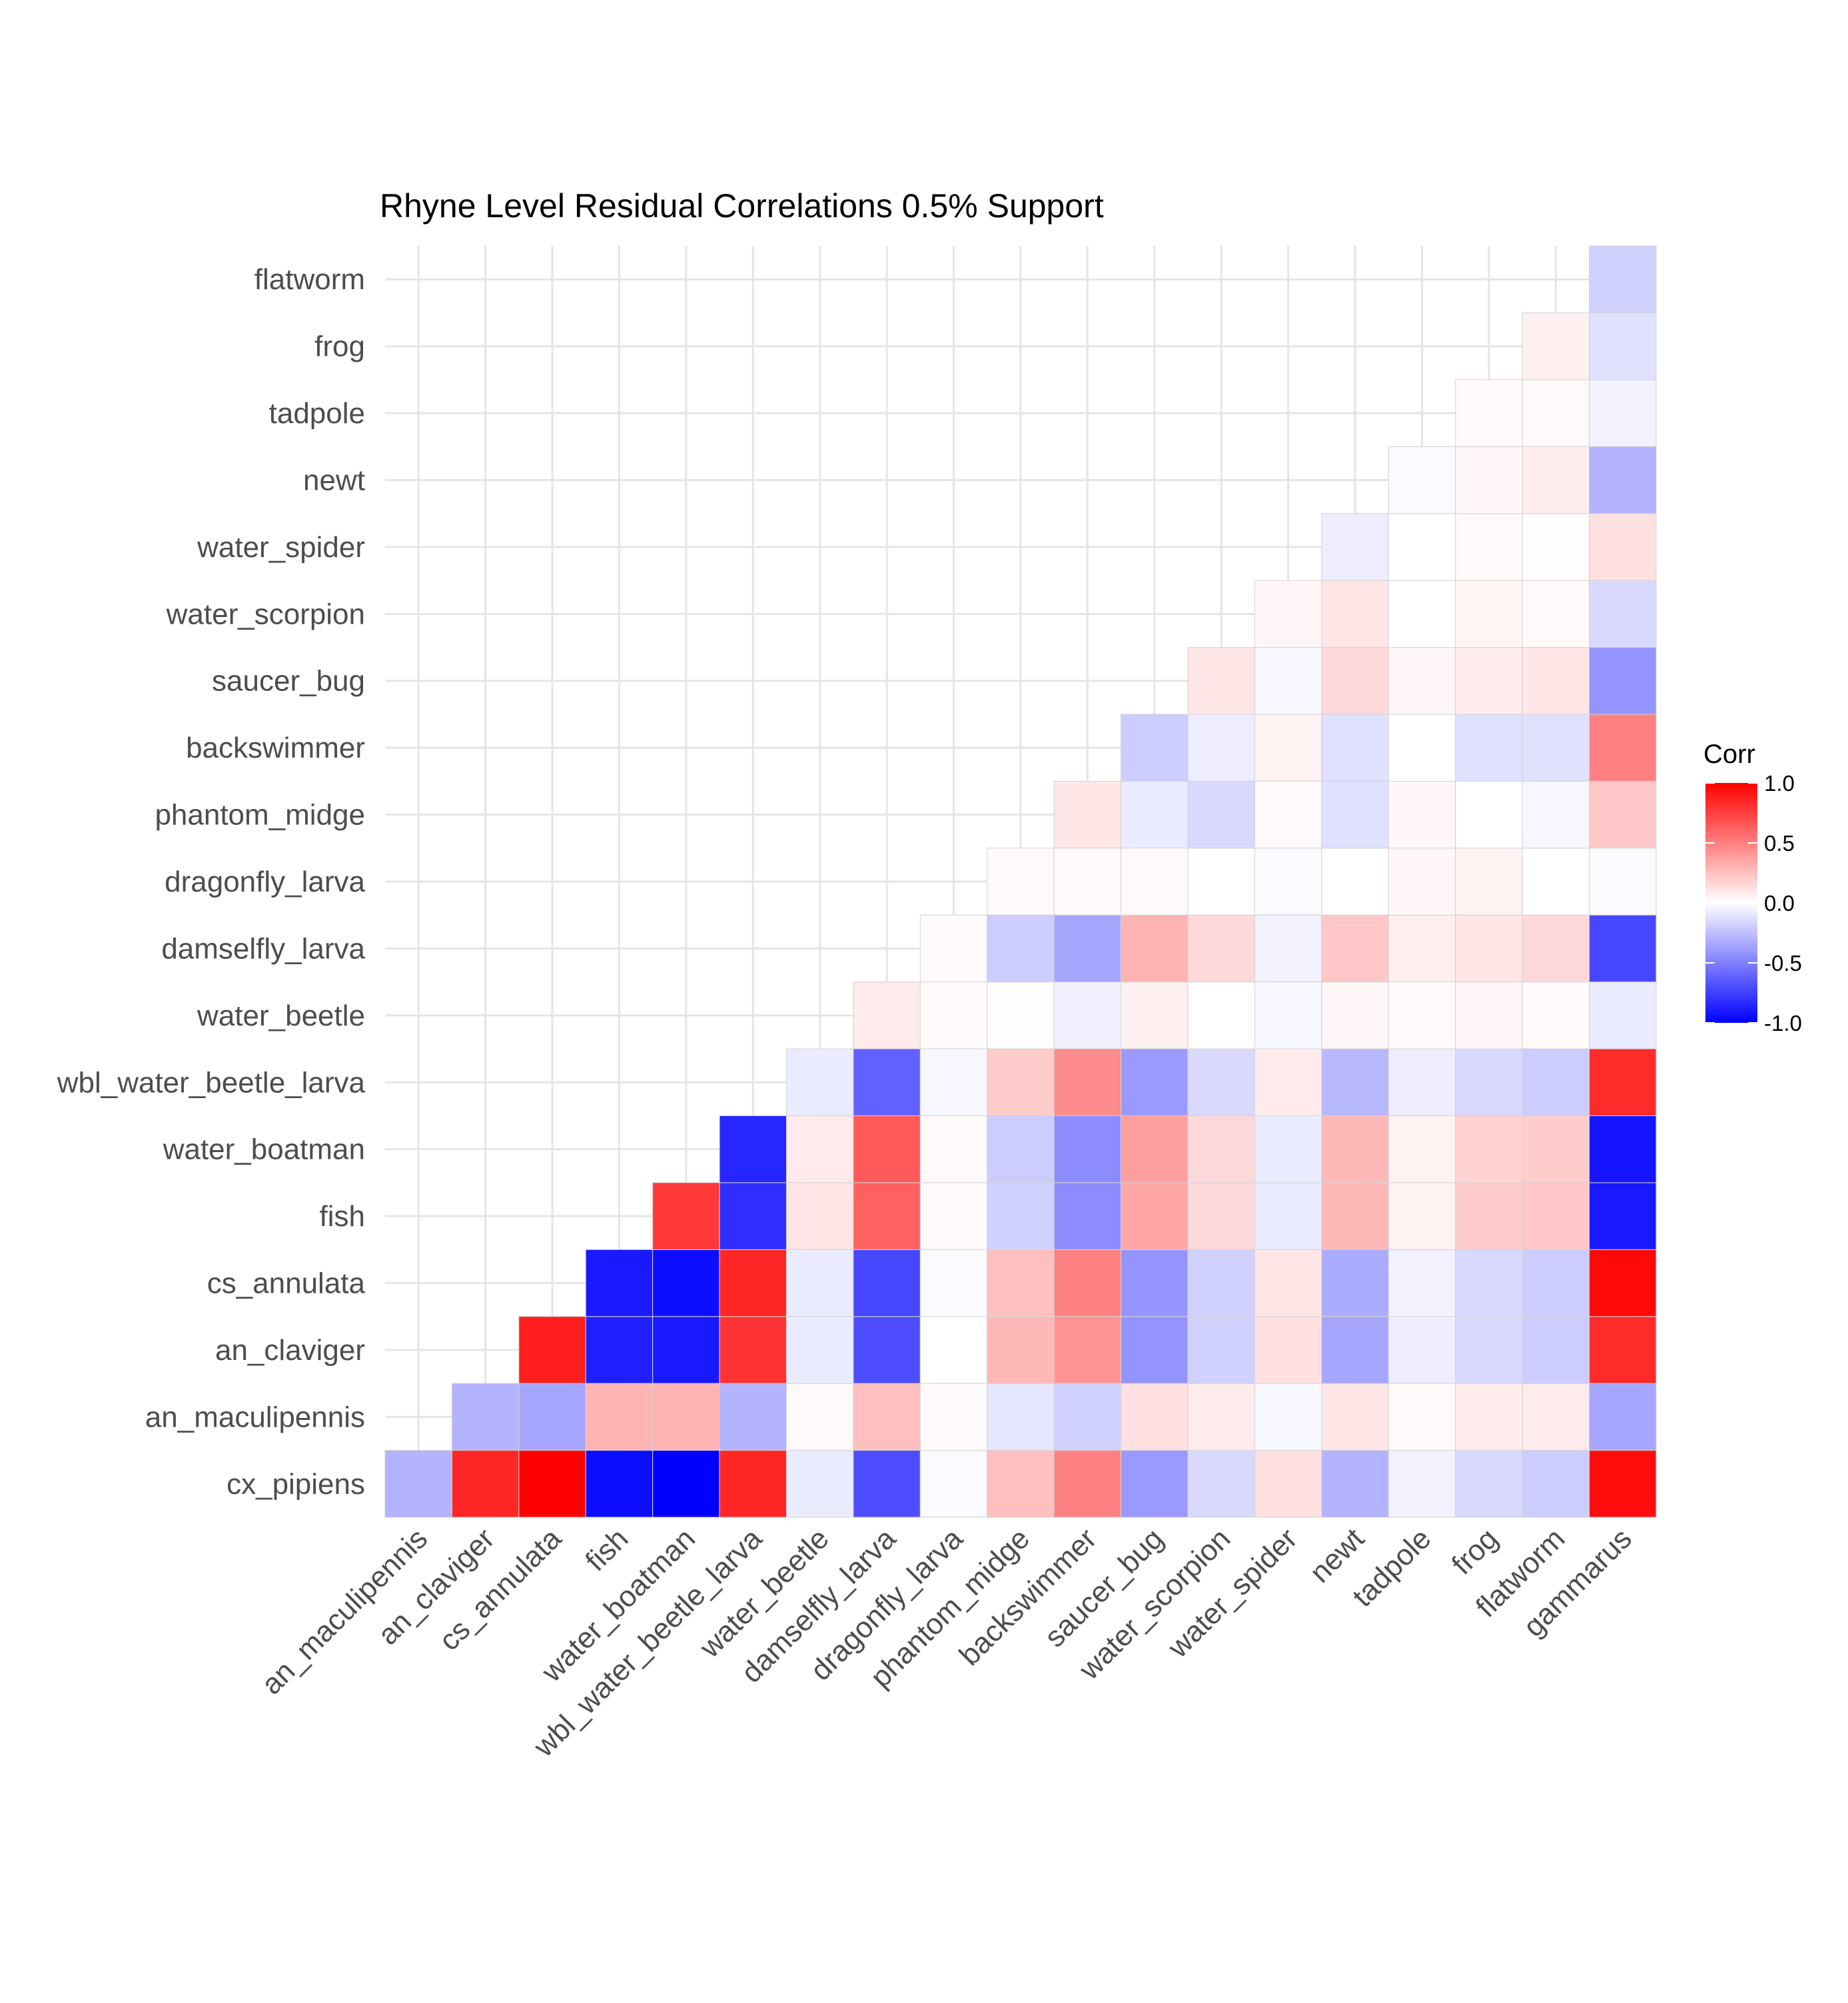 This screenshot has height=2003, width=1848. I want to click on y-tick-label: an_maculipennis, so click(255, 1417).